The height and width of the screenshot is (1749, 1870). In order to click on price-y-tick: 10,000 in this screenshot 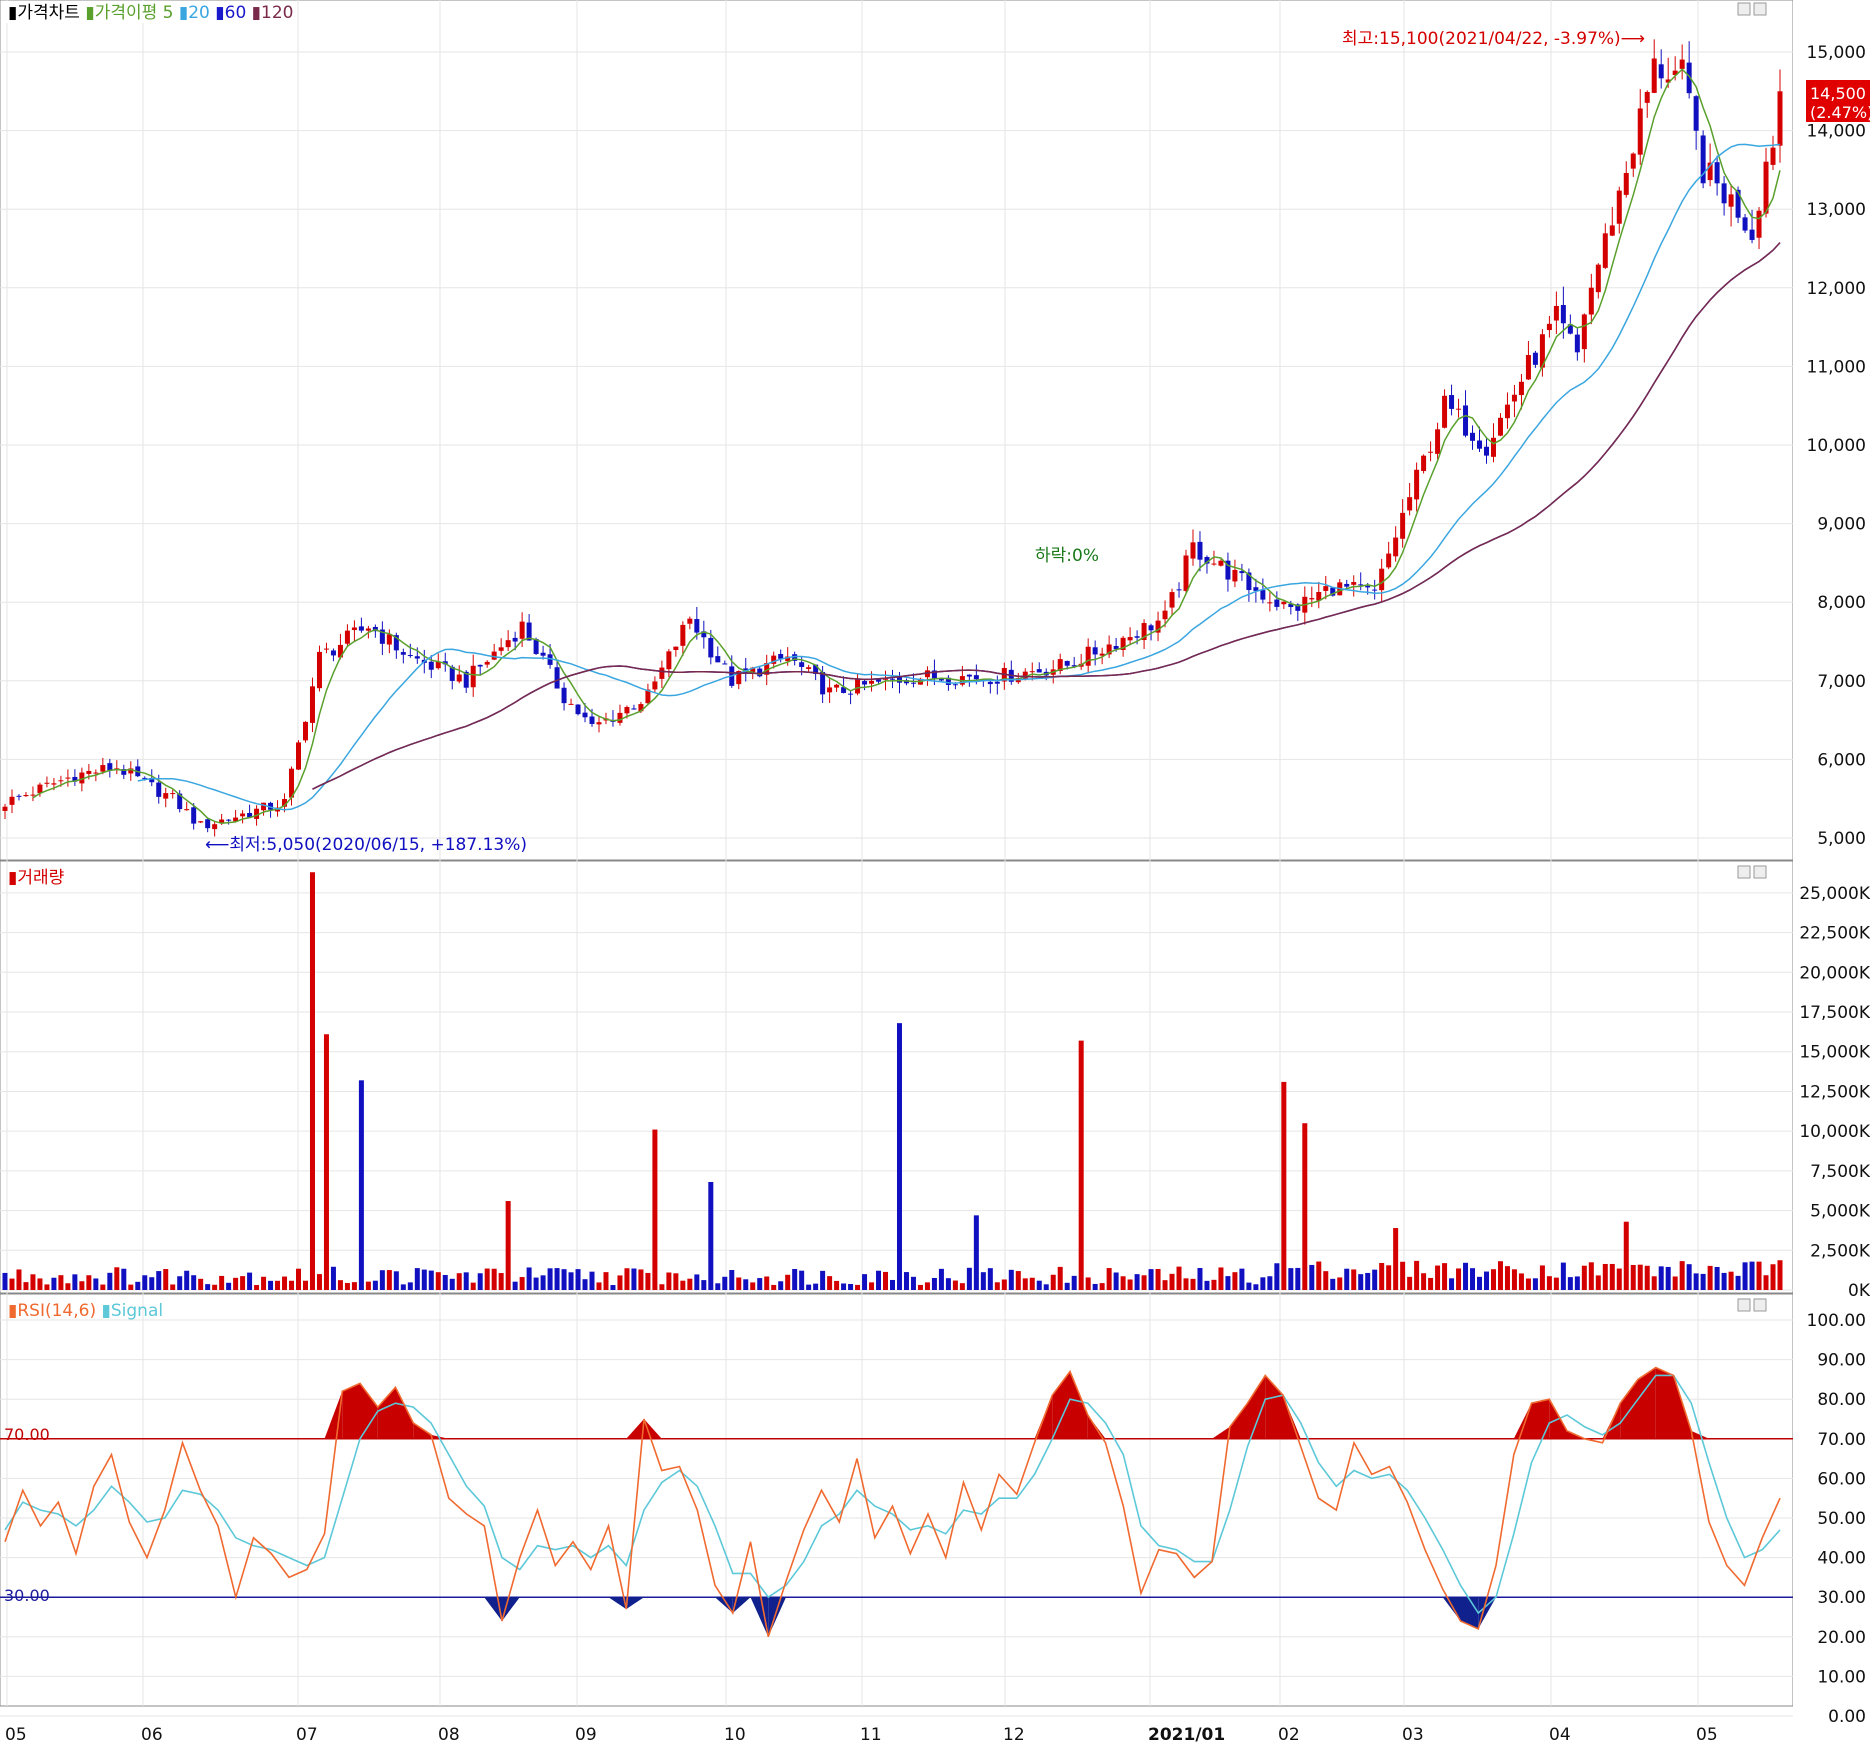, I will do `click(1836, 446)`.